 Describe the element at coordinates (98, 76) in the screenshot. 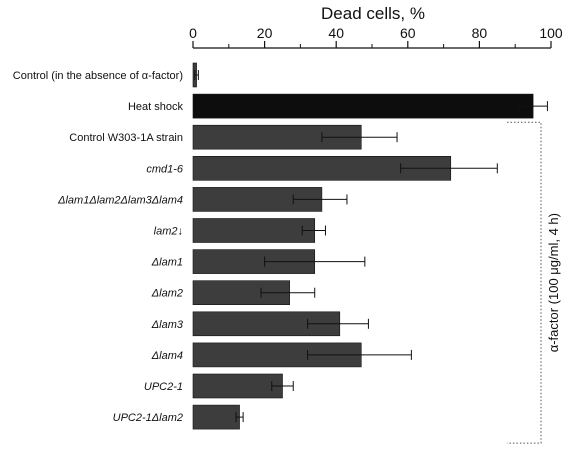

I see `category-label: Control (in the absence of α-factor)` at that location.